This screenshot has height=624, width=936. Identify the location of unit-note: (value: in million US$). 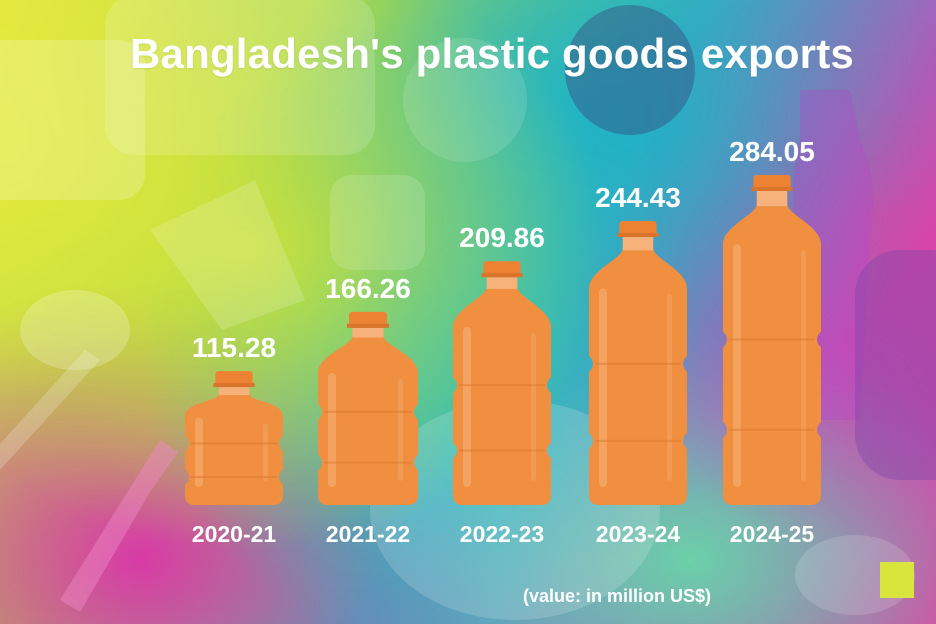
(617, 596).